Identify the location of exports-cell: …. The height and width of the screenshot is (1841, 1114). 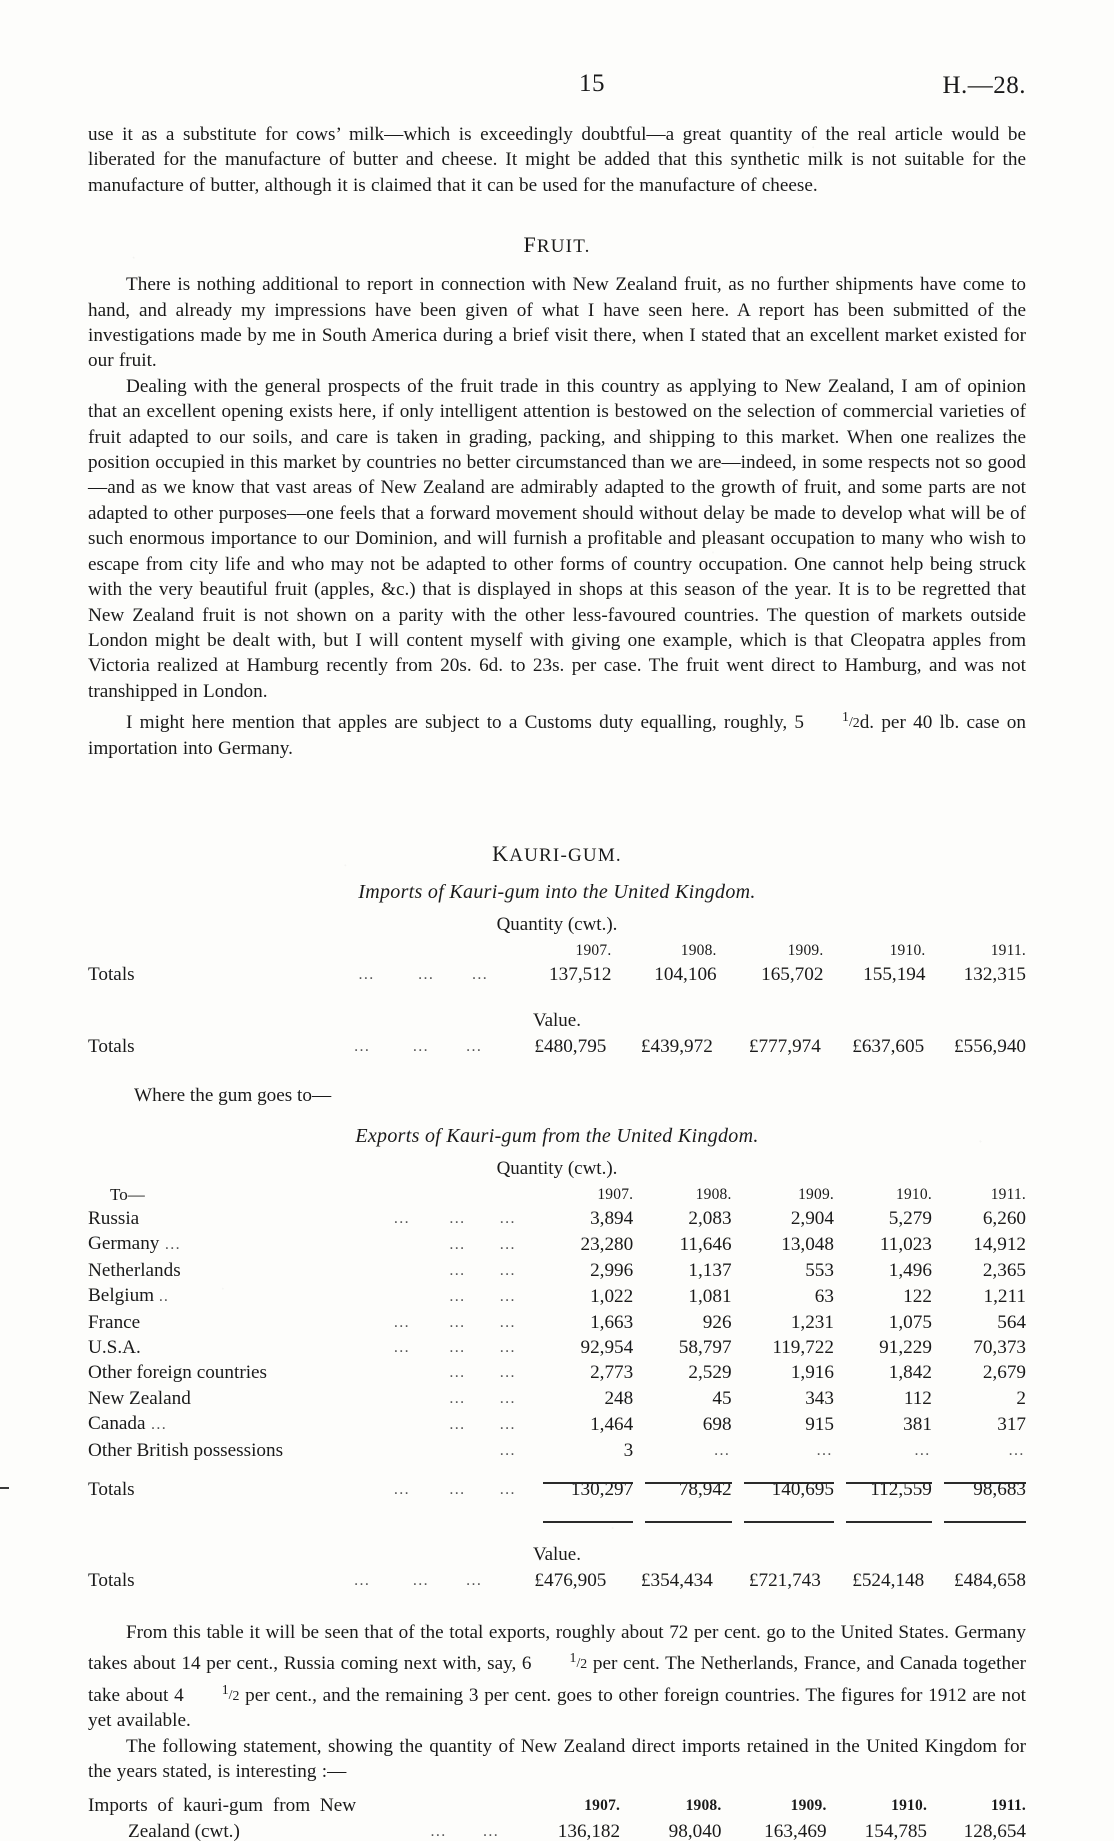
(1017, 1450).